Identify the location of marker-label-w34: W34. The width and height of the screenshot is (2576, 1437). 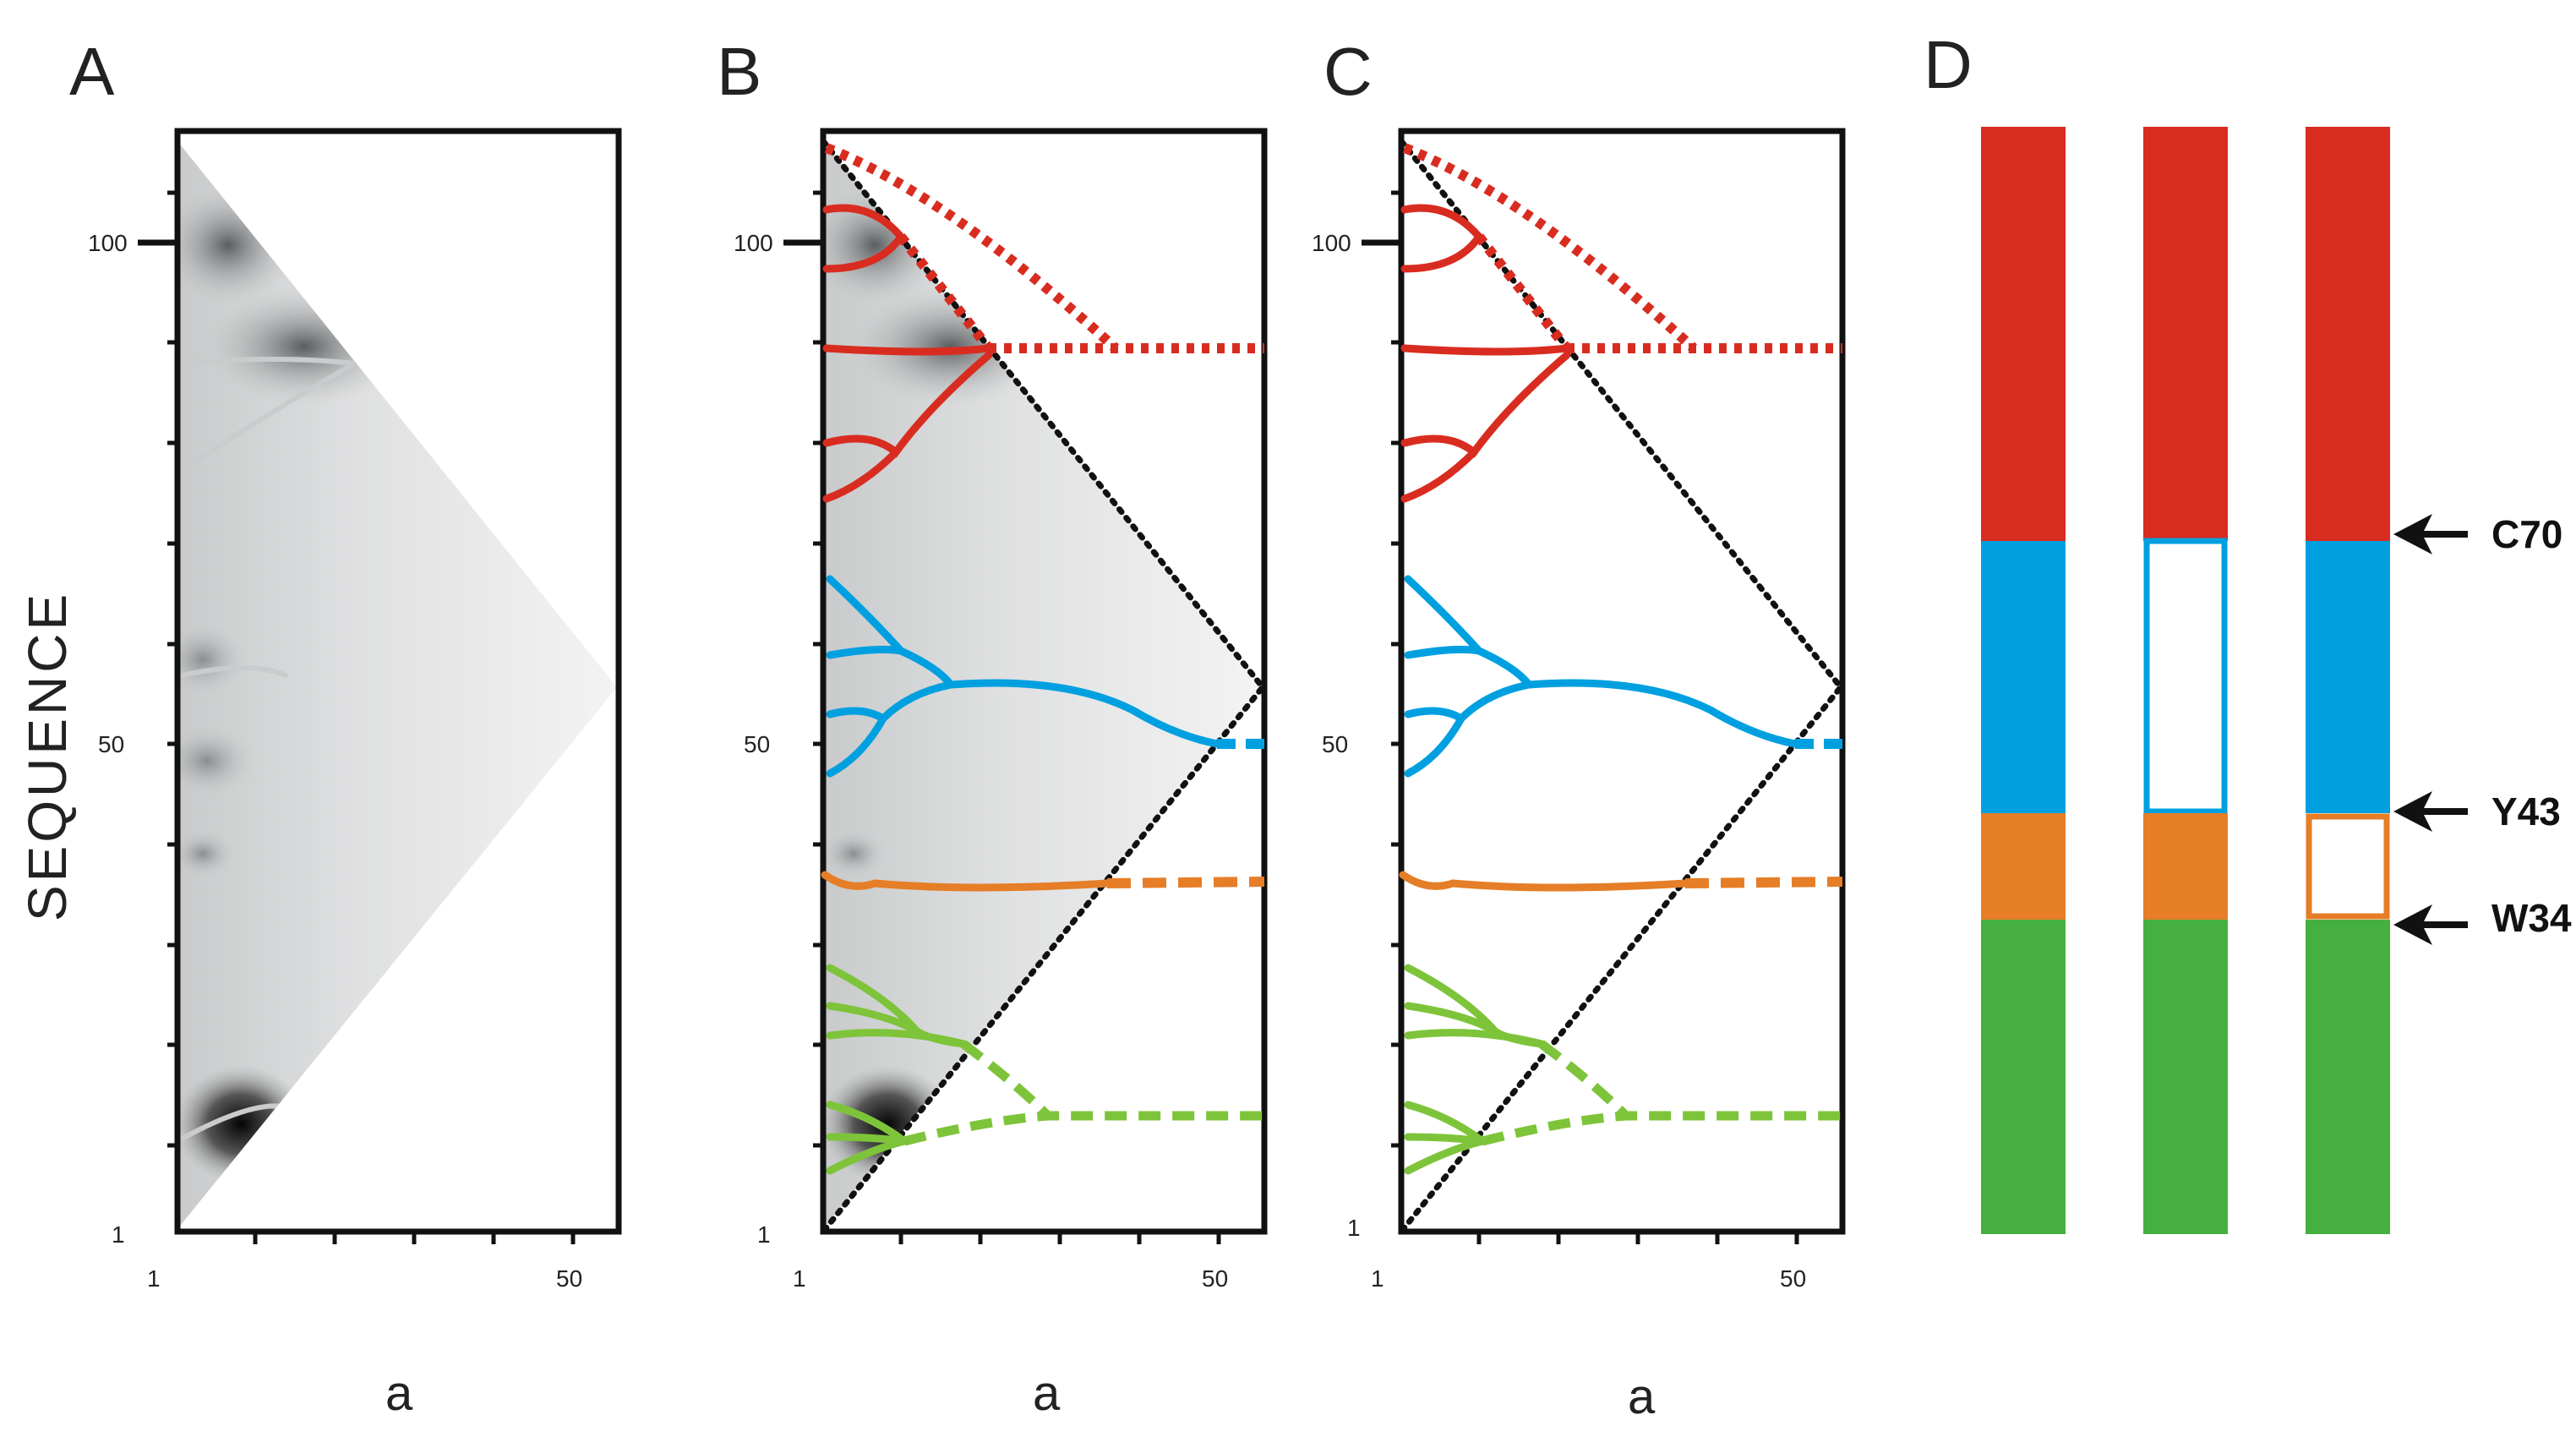
(2531, 918).